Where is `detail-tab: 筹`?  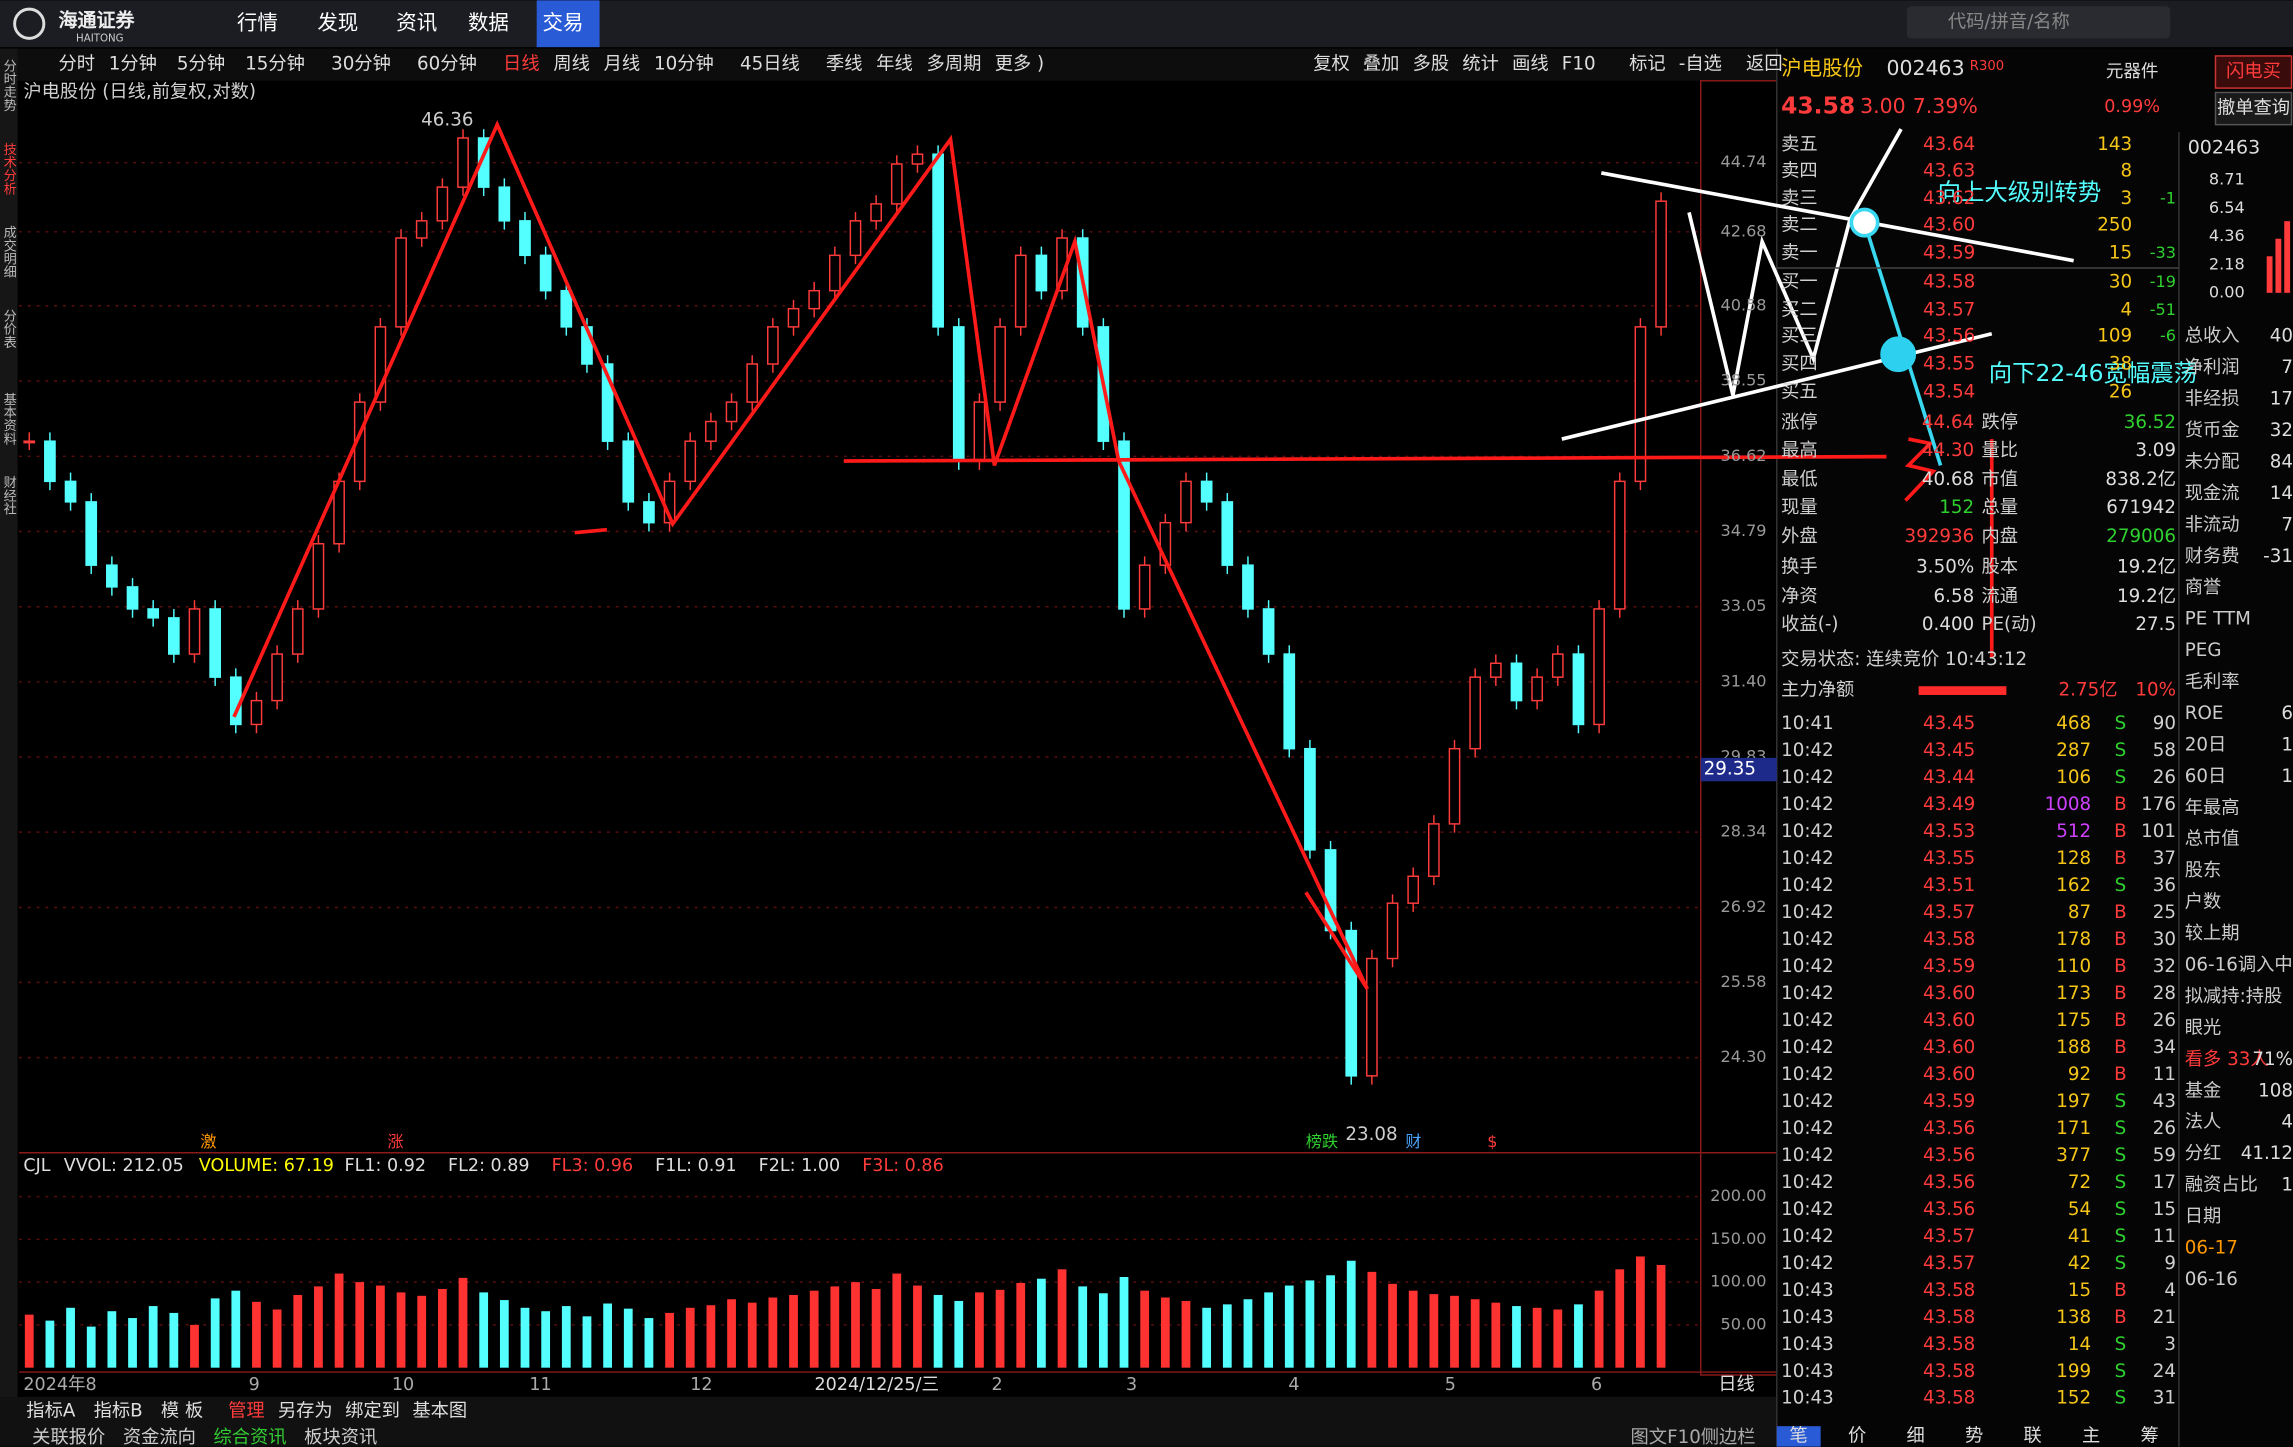
detail-tab: 筹 is located at coordinates (2150, 1435).